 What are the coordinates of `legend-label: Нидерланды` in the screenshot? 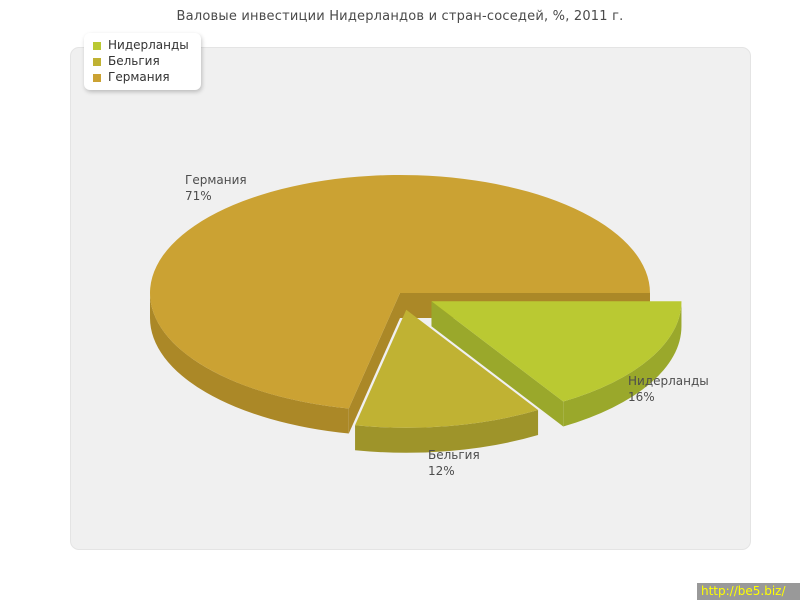 It's located at (148, 45).